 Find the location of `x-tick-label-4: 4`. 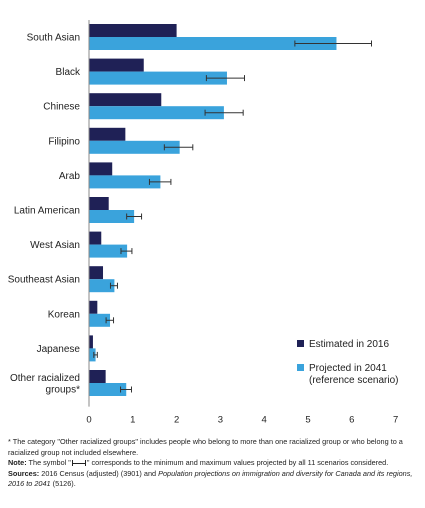

x-tick-label-4: 4 is located at coordinates (264, 420).